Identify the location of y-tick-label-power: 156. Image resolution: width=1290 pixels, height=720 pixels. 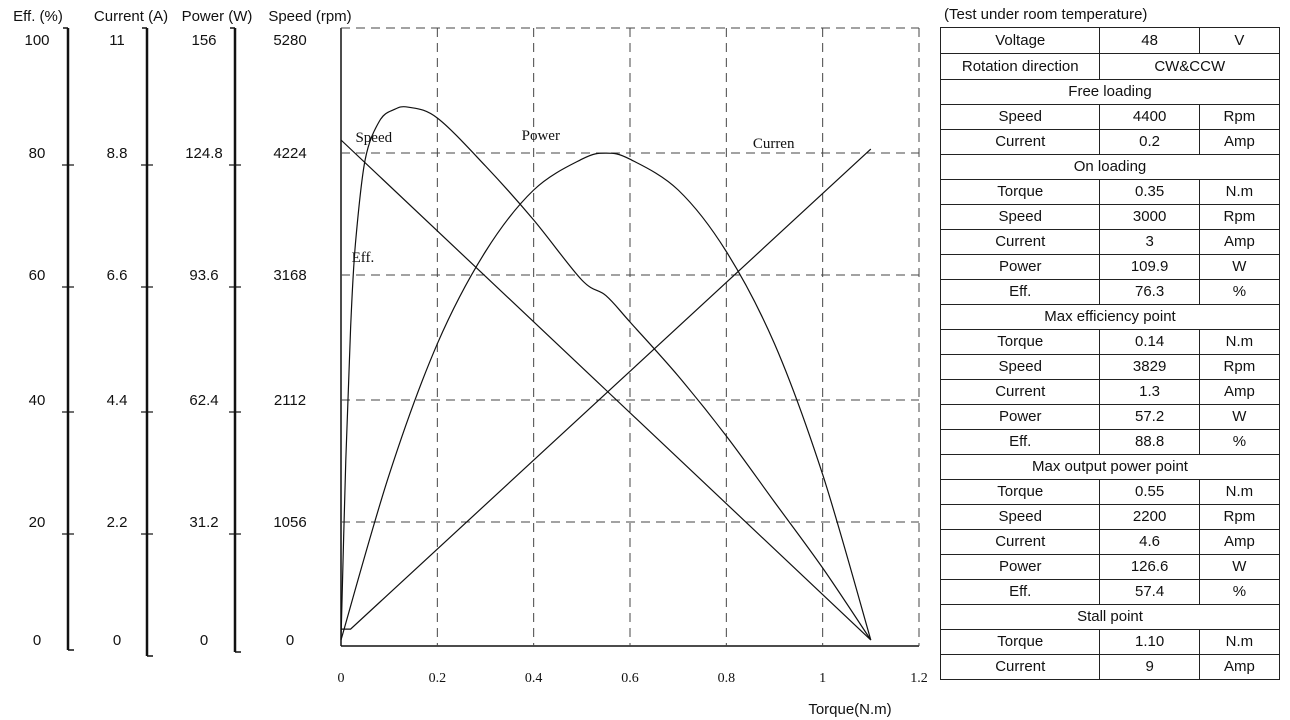
(203, 40).